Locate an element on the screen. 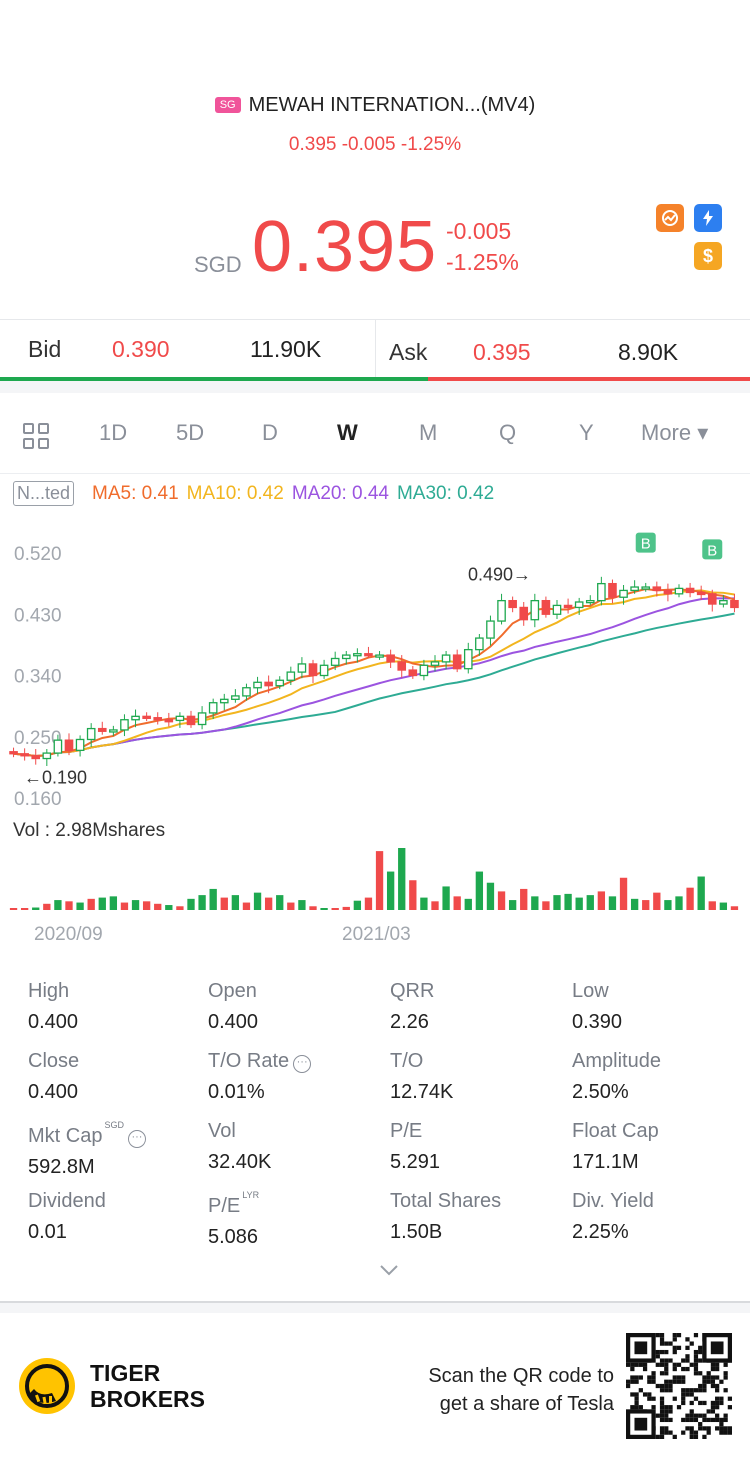  lightning-icon is located at coordinates (708, 218).